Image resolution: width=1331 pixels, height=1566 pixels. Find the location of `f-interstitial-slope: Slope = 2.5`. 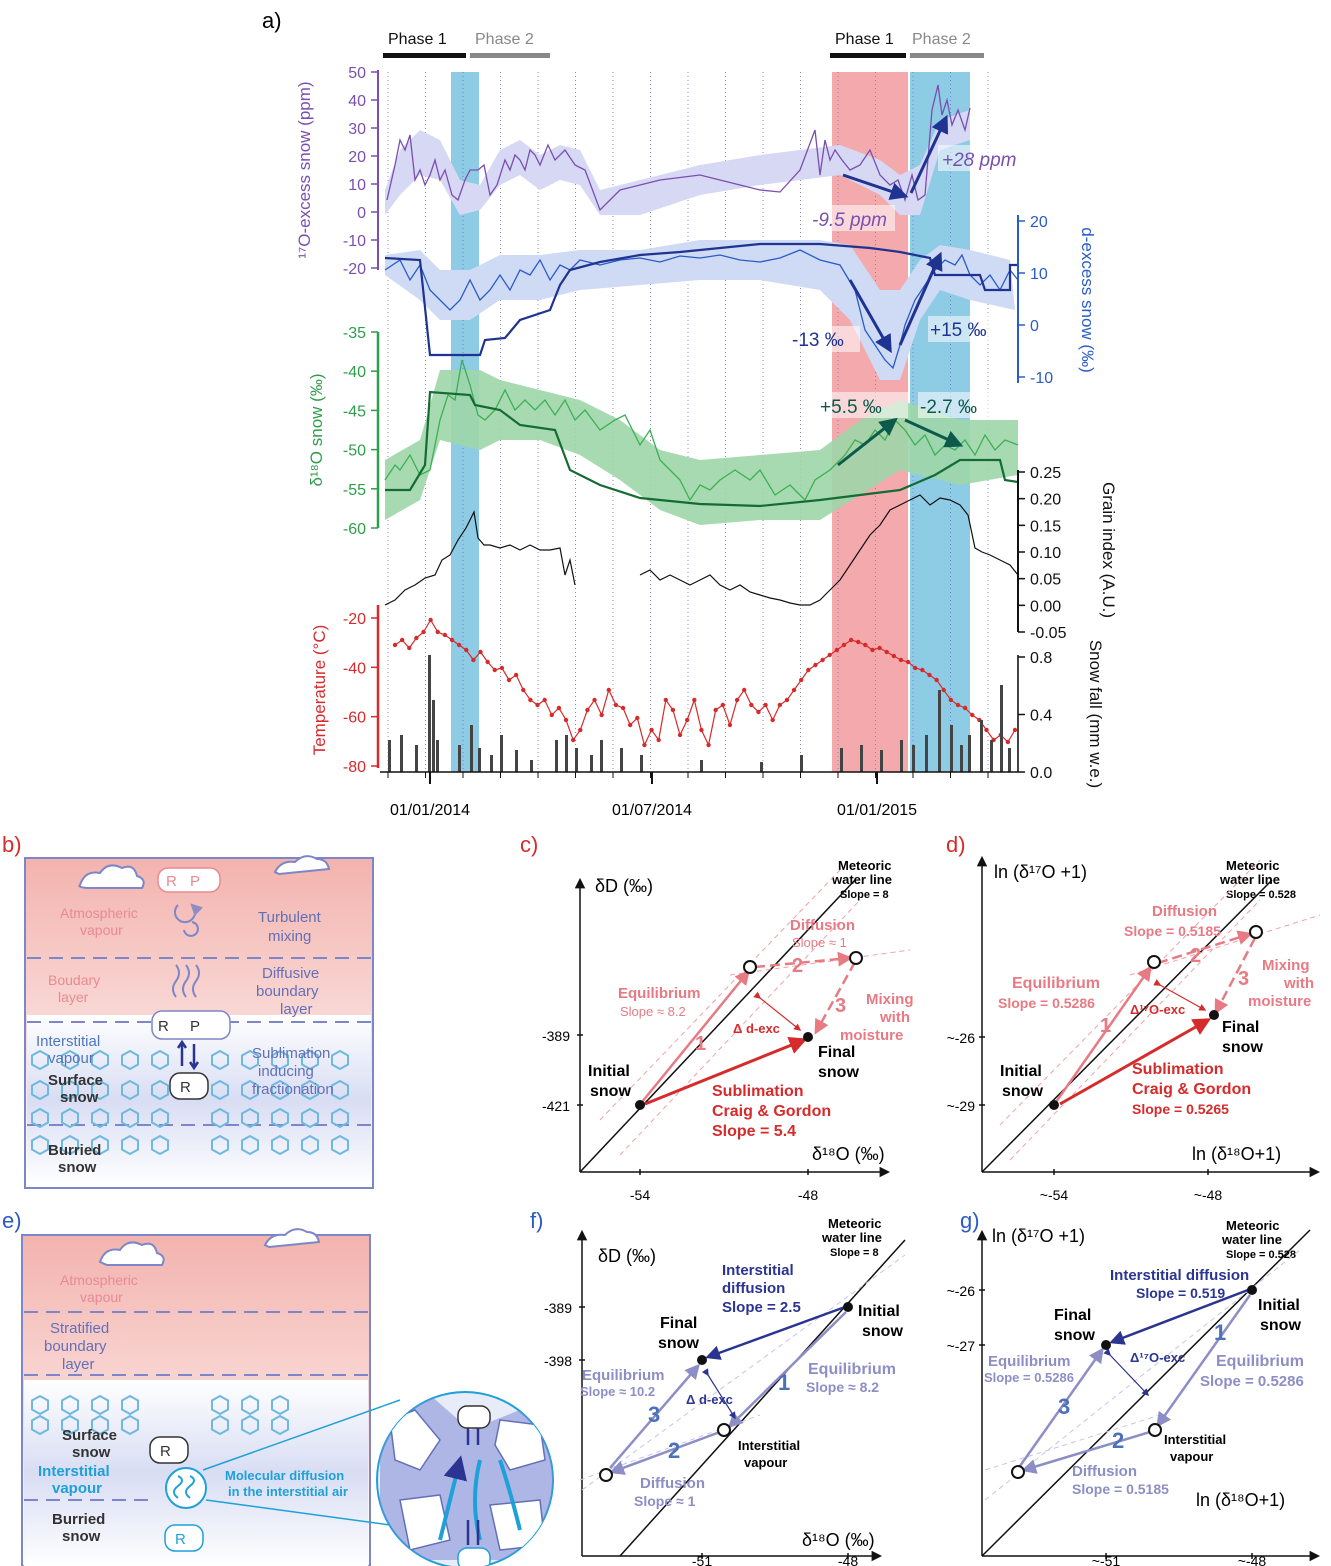

f-interstitial-slope: Slope = 2.5 is located at coordinates (761, 1307).